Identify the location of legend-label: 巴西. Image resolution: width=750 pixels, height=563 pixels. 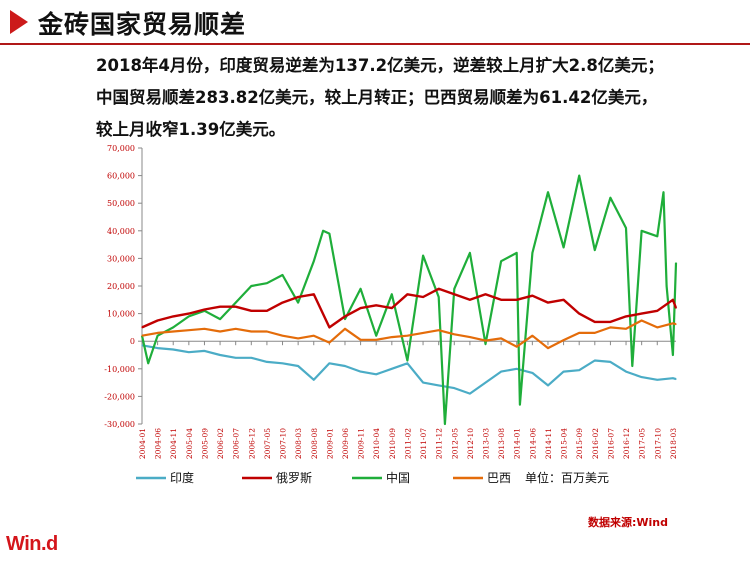
(499, 478).